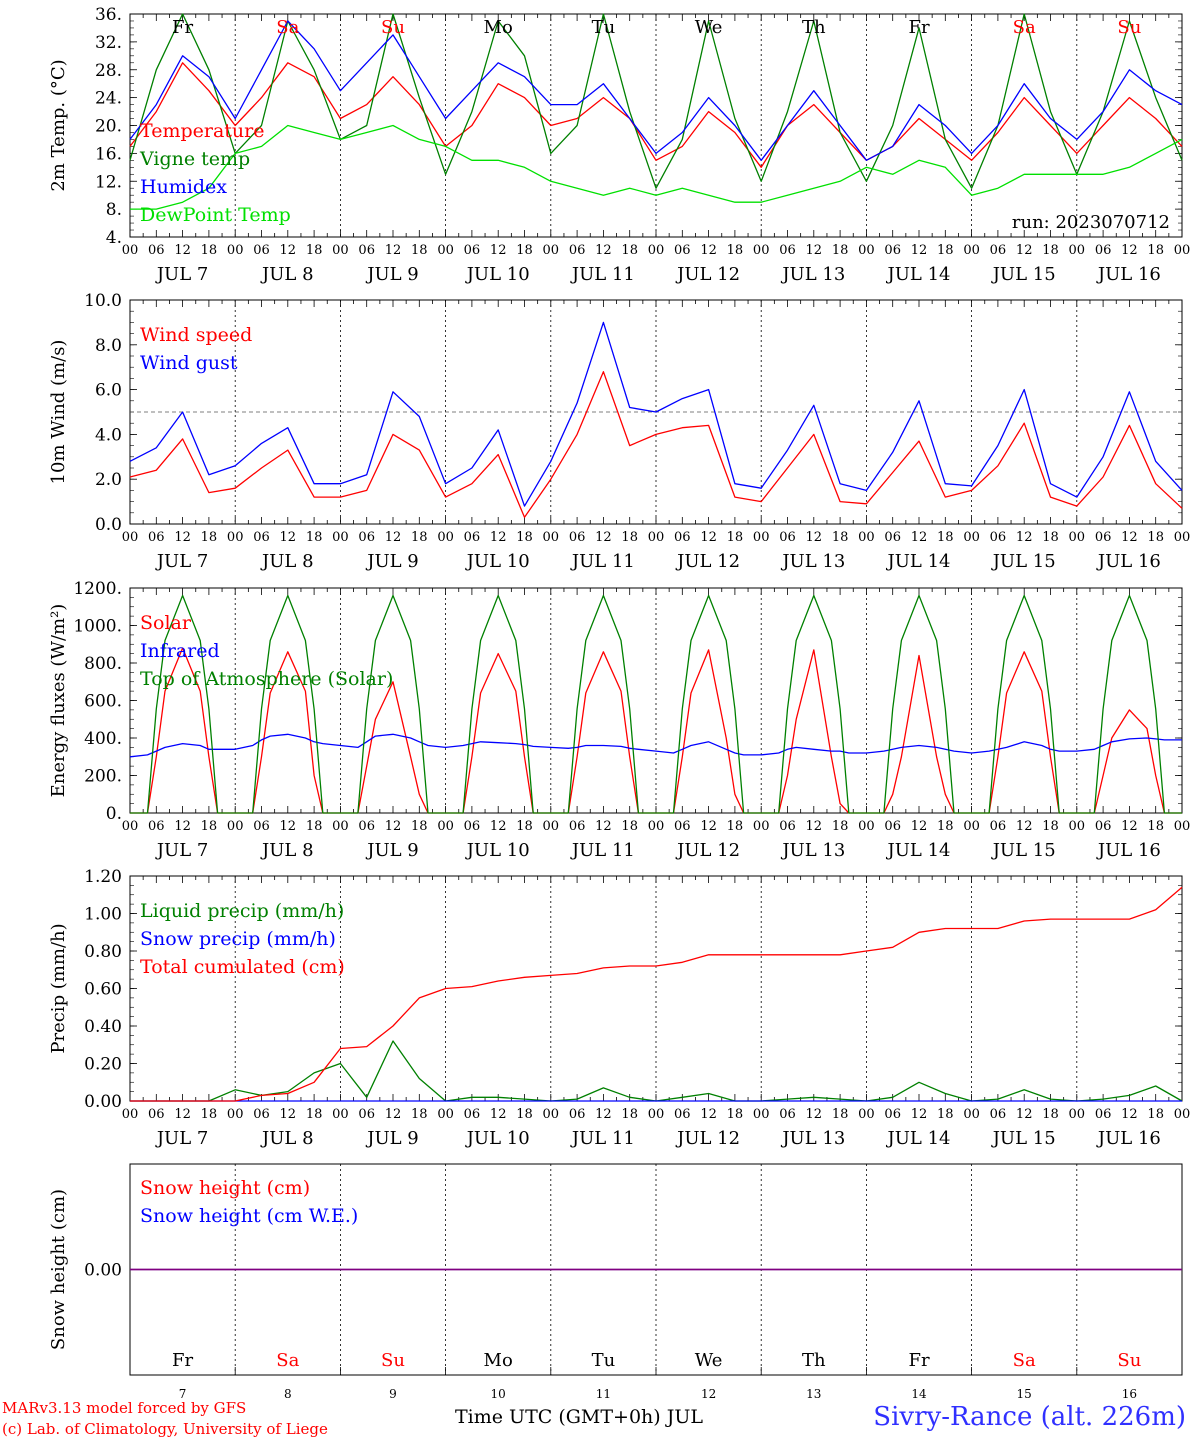  I want to click on day-number-label: 11, so click(603, 1394).